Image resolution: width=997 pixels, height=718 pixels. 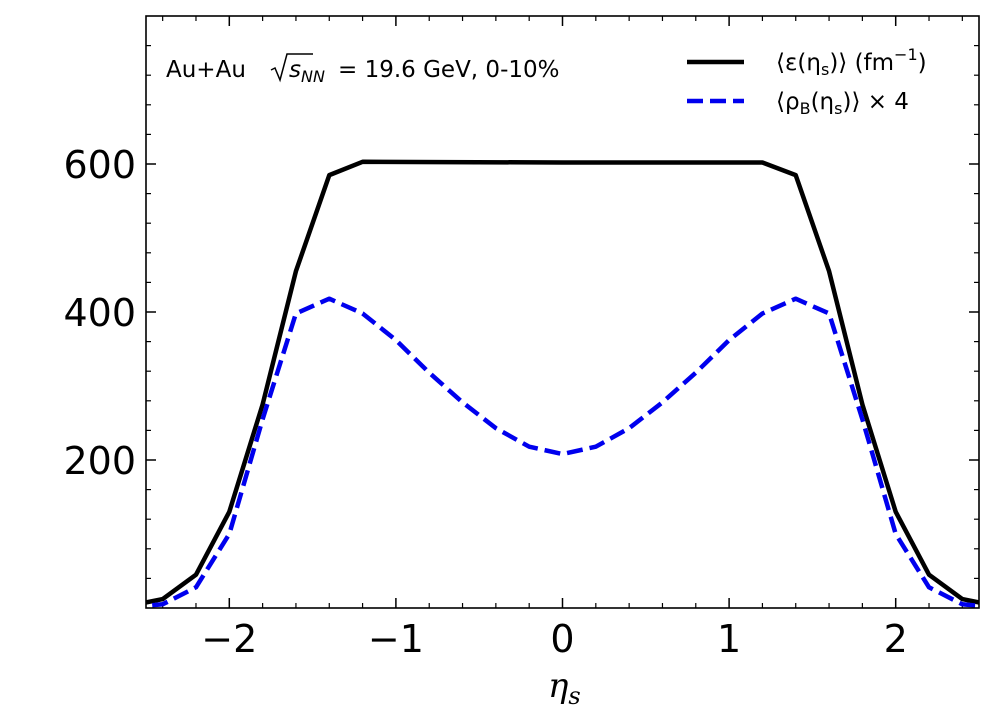 I want to click on x-tick-label: 0, so click(x=562, y=639).